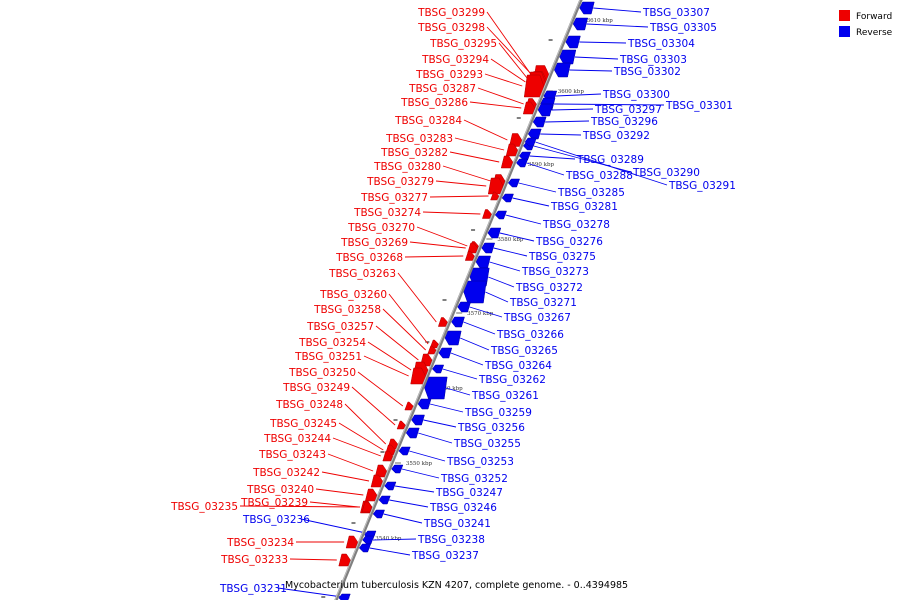  I want to click on forward-gene-label: TBSG_03240, so click(280, 490).